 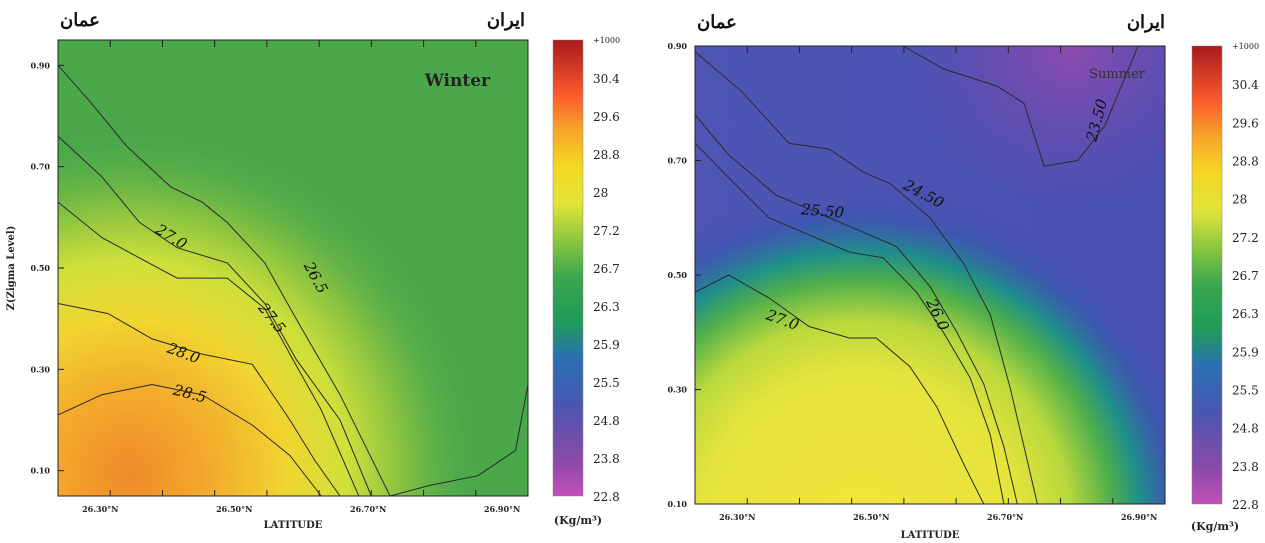 What do you see at coordinates (41, 268) in the screenshot?
I see `winter-y-tick-label: 0.50` at bounding box center [41, 268].